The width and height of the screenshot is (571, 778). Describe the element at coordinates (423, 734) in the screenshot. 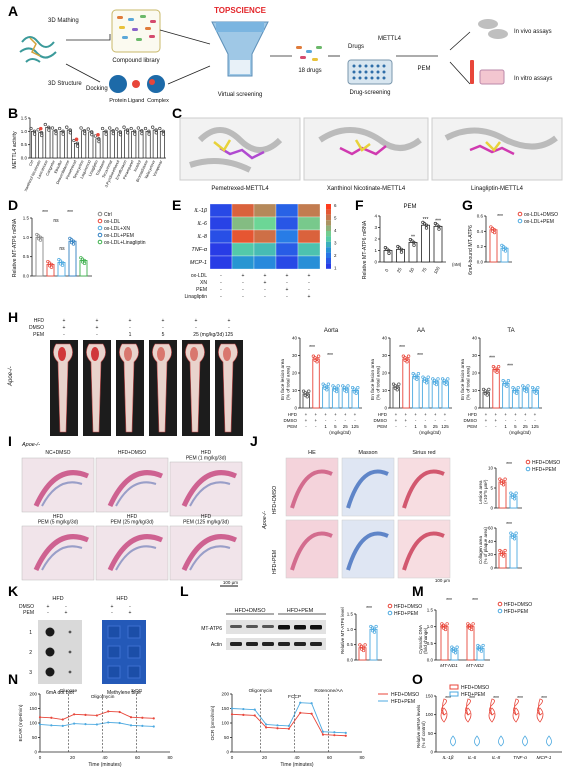

I see `o-ylabel-line1: (% of control)` at that location.